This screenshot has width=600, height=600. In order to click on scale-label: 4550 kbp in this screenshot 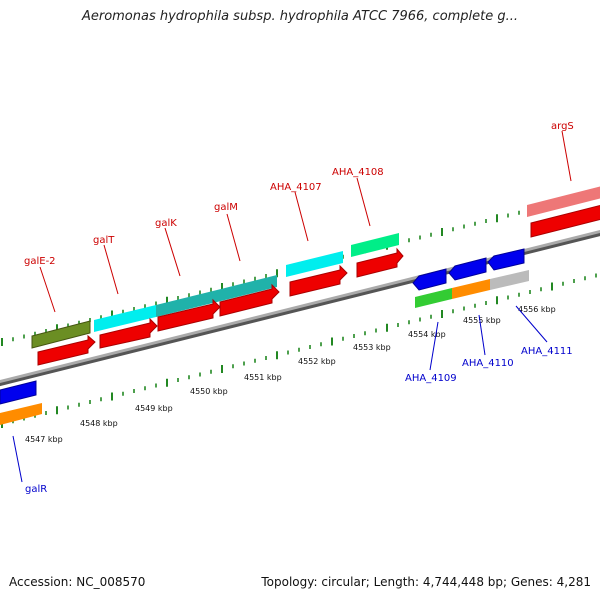, I will do `click(209, 391)`.